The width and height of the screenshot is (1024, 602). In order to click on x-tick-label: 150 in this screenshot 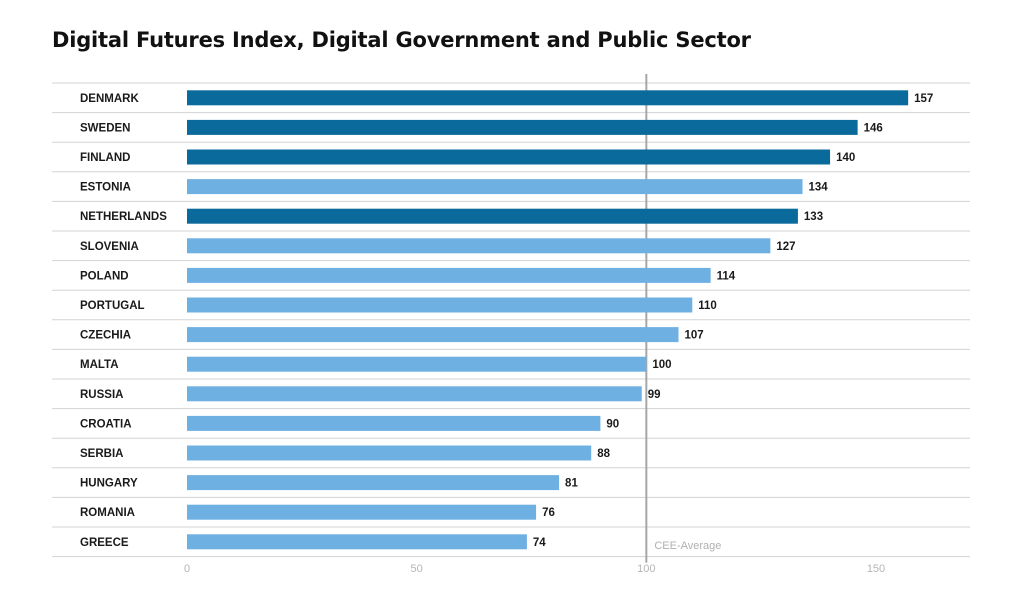, I will do `click(876, 569)`.